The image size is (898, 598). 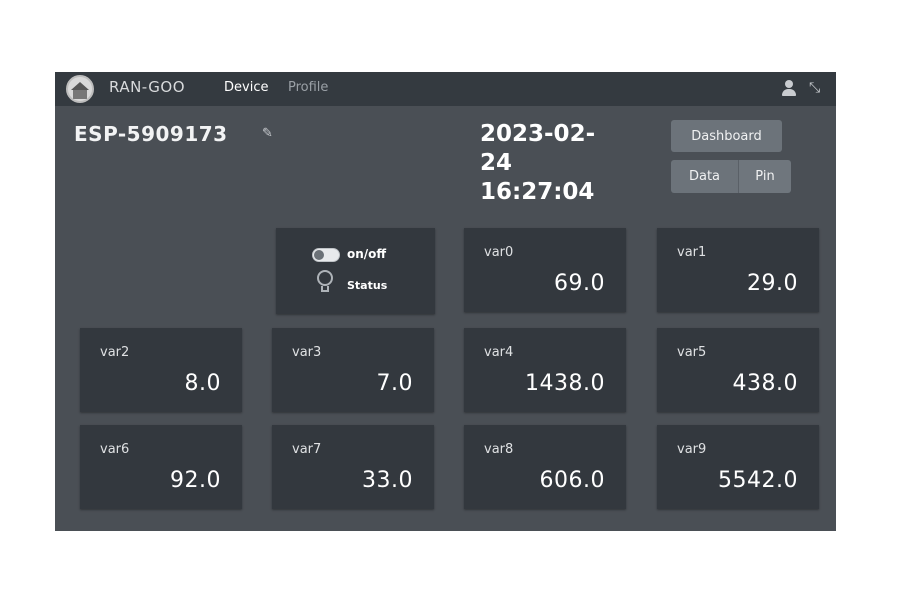 What do you see at coordinates (115, 352) in the screenshot?
I see `var-label: var2` at bounding box center [115, 352].